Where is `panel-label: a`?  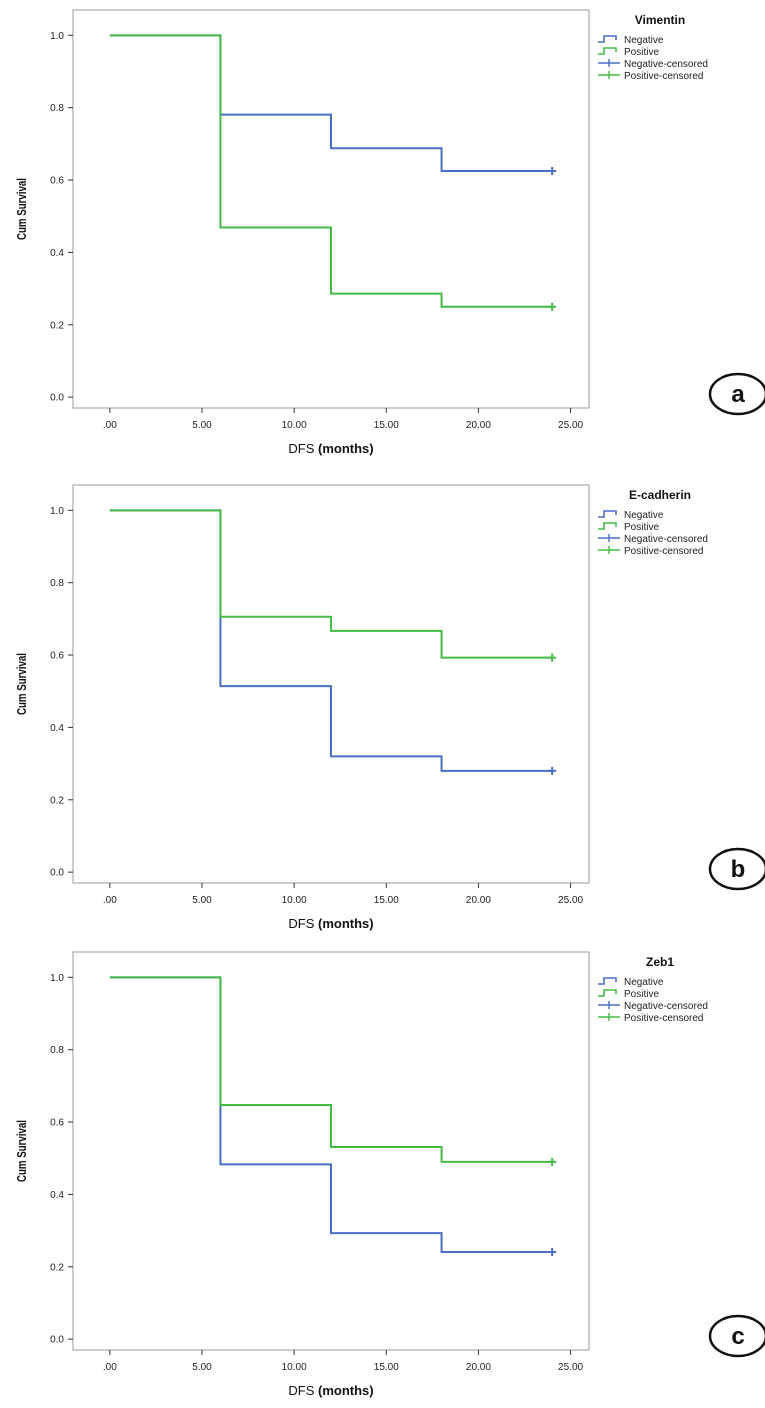 panel-label: a is located at coordinates (738, 394).